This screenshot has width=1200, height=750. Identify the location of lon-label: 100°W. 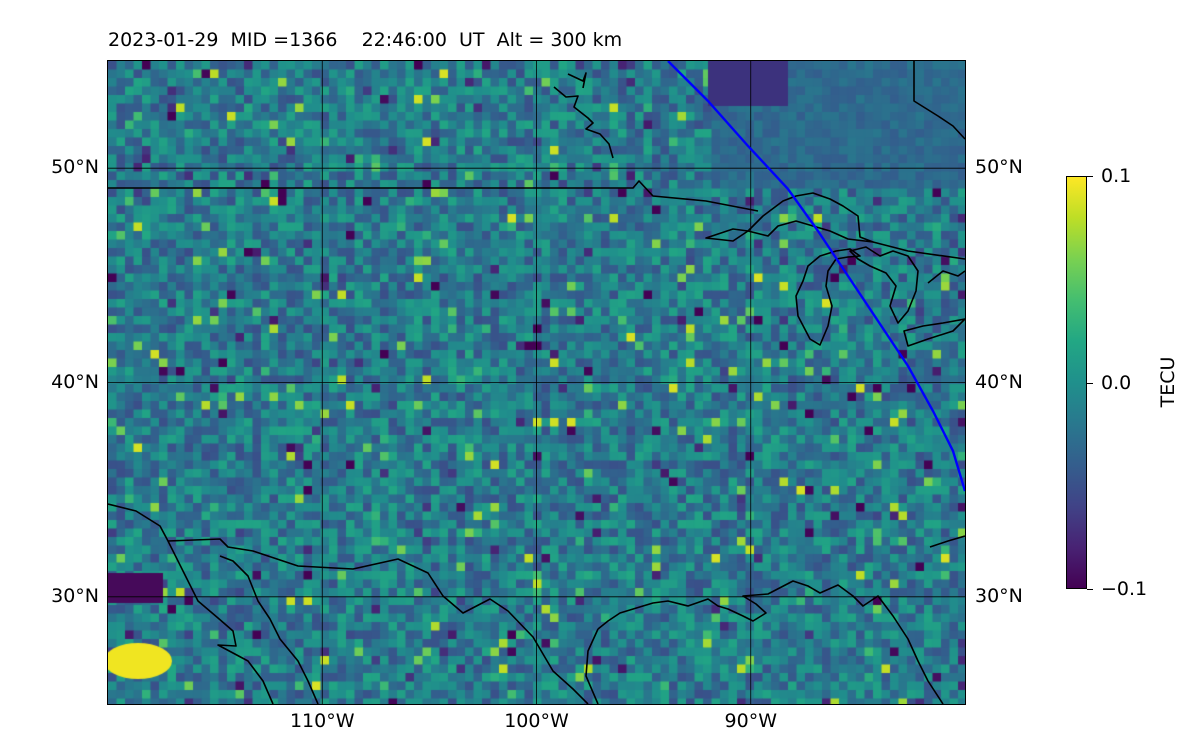
(536, 721).